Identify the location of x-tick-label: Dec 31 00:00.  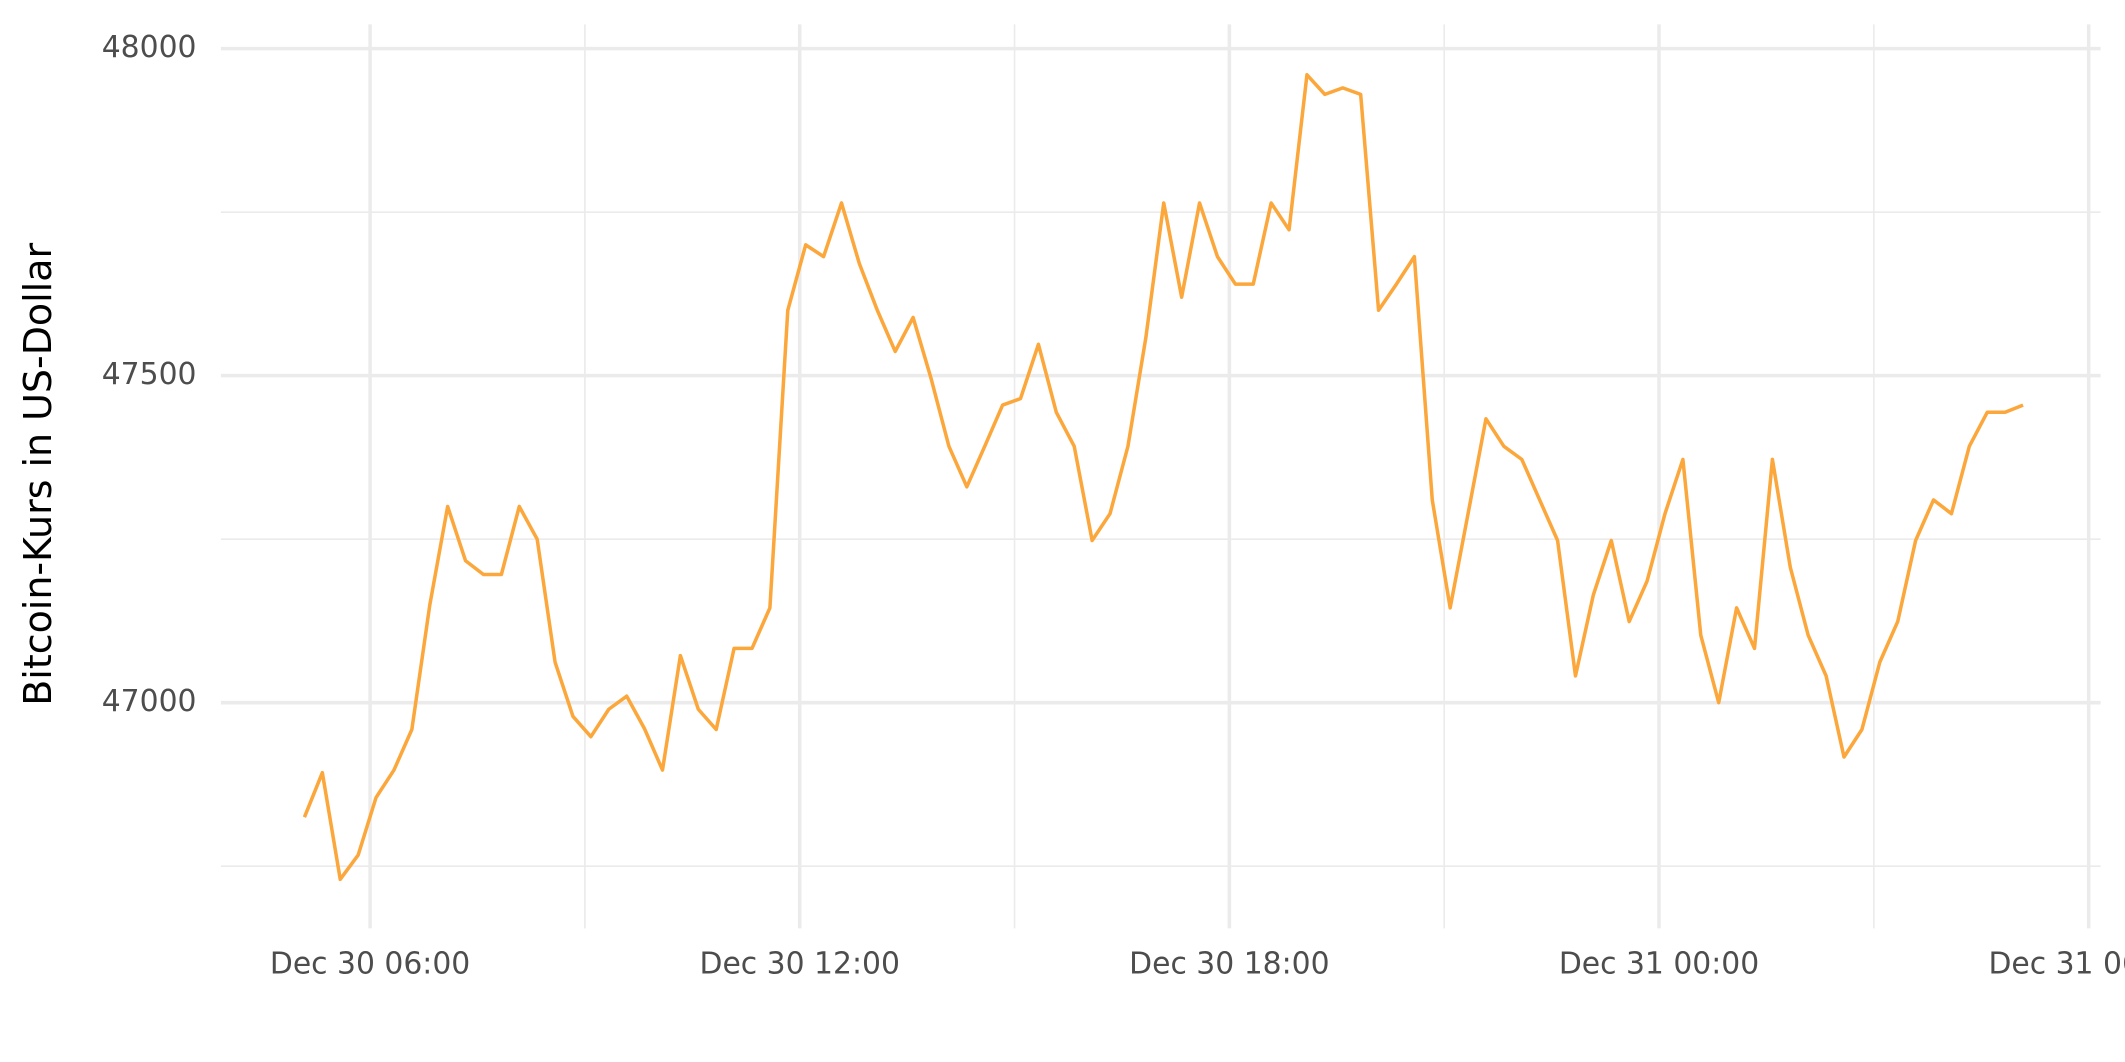
(1659, 963).